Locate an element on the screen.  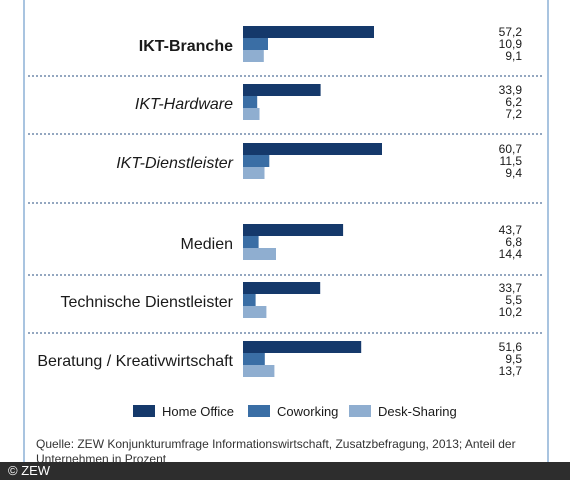
category-label: IKT-Hardware is located at coordinates (184, 104).